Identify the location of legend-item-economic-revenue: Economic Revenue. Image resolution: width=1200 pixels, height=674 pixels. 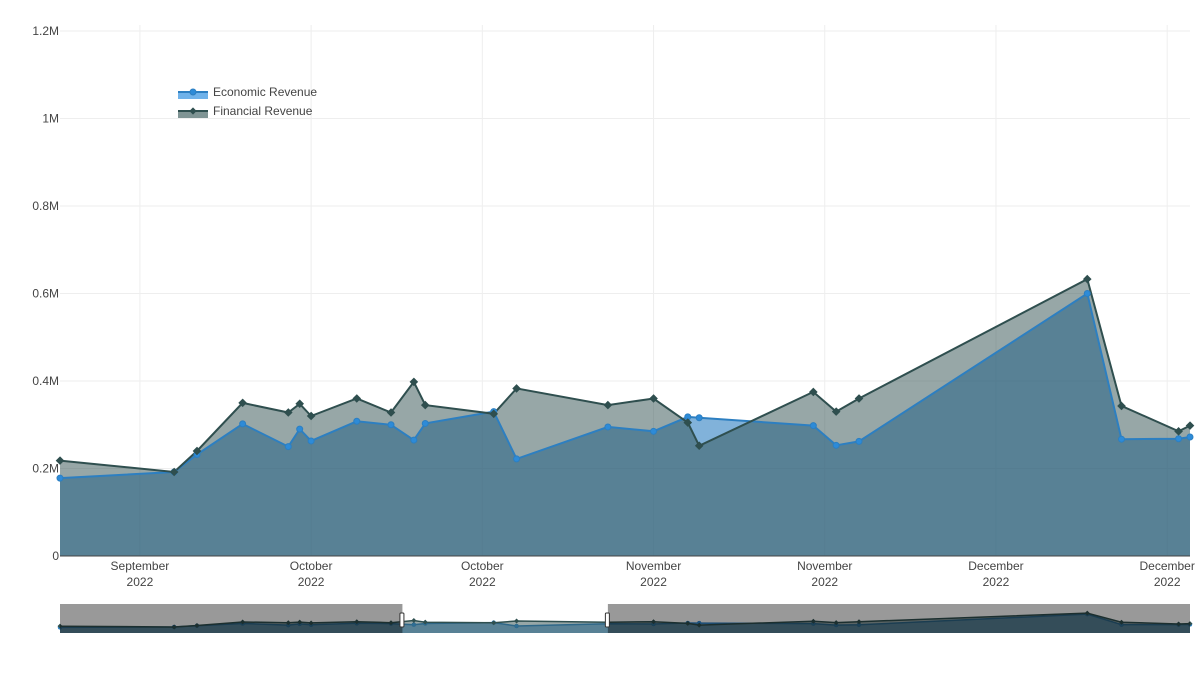
(247, 92).